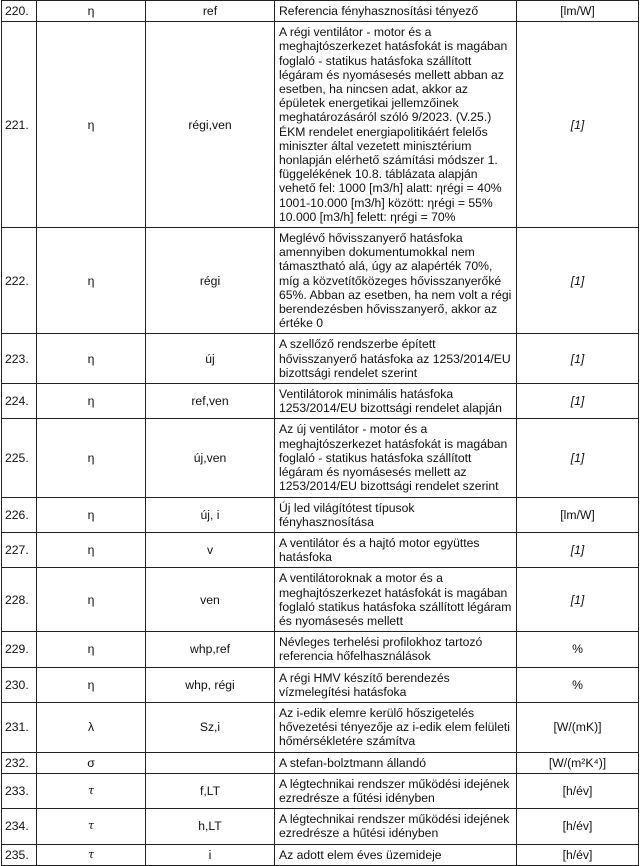  What do you see at coordinates (210, 550) in the screenshot?
I see `subscript: v` at bounding box center [210, 550].